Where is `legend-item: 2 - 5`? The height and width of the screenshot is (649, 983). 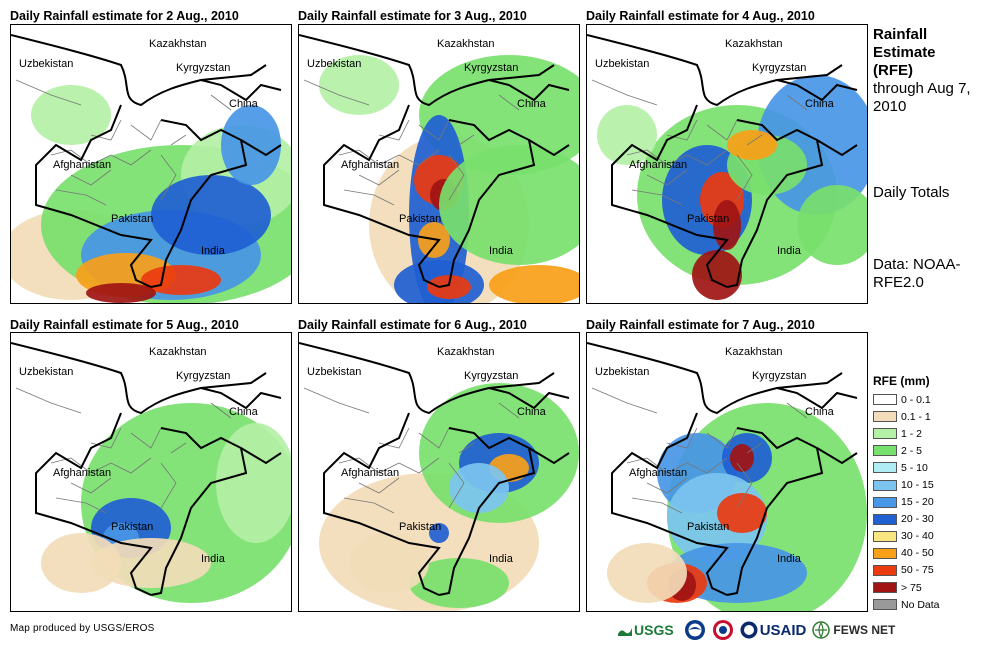
legend-item: 2 - 5 is located at coordinates (906, 450).